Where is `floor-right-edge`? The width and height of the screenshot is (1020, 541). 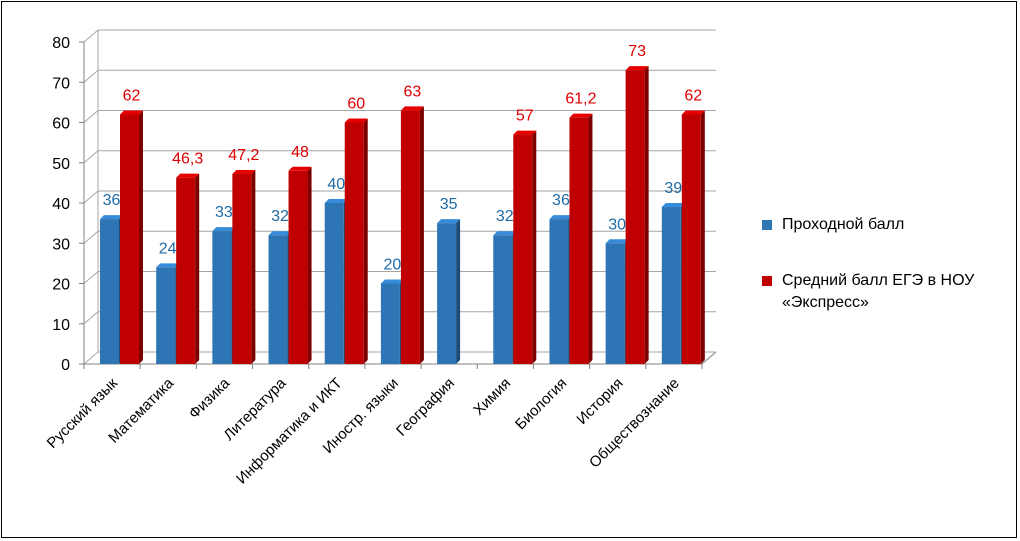 floor-right-edge is located at coordinates (709, 358).